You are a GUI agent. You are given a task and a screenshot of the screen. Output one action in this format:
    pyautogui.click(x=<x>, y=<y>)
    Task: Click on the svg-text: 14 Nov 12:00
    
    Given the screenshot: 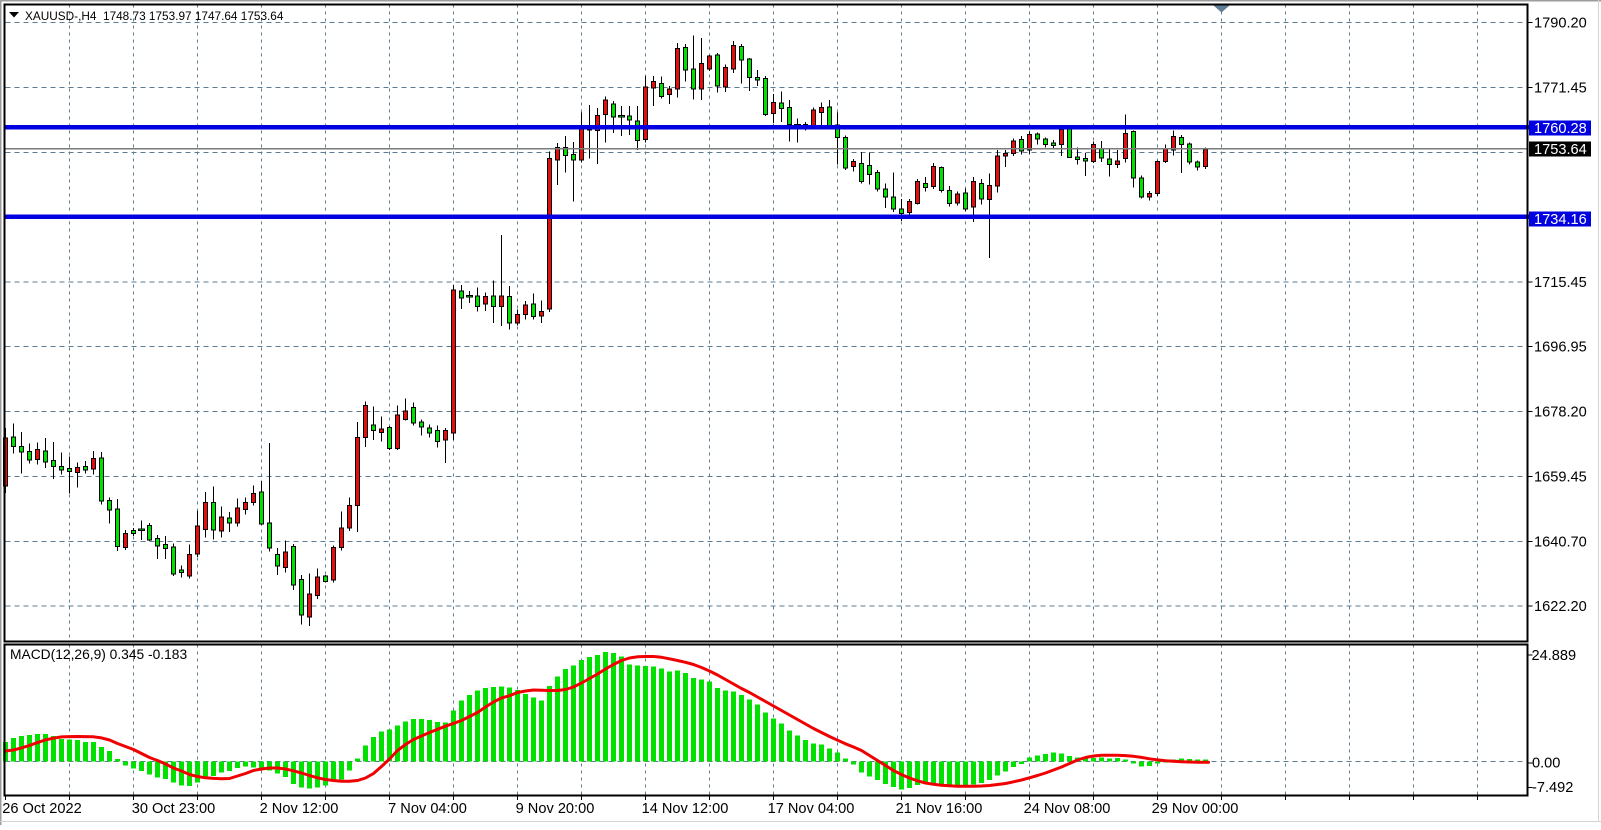 What is the action you would take?
    pyautogui.click(x=685, y=809)
    